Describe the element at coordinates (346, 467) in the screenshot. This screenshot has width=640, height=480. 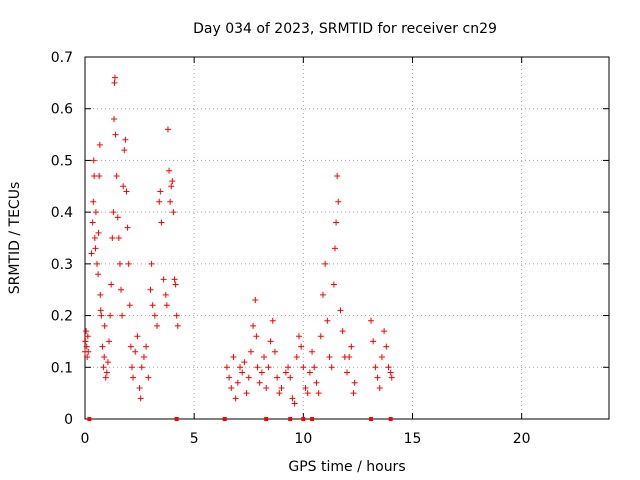
I see `x-axis-label: GPS time / hours` at that location.